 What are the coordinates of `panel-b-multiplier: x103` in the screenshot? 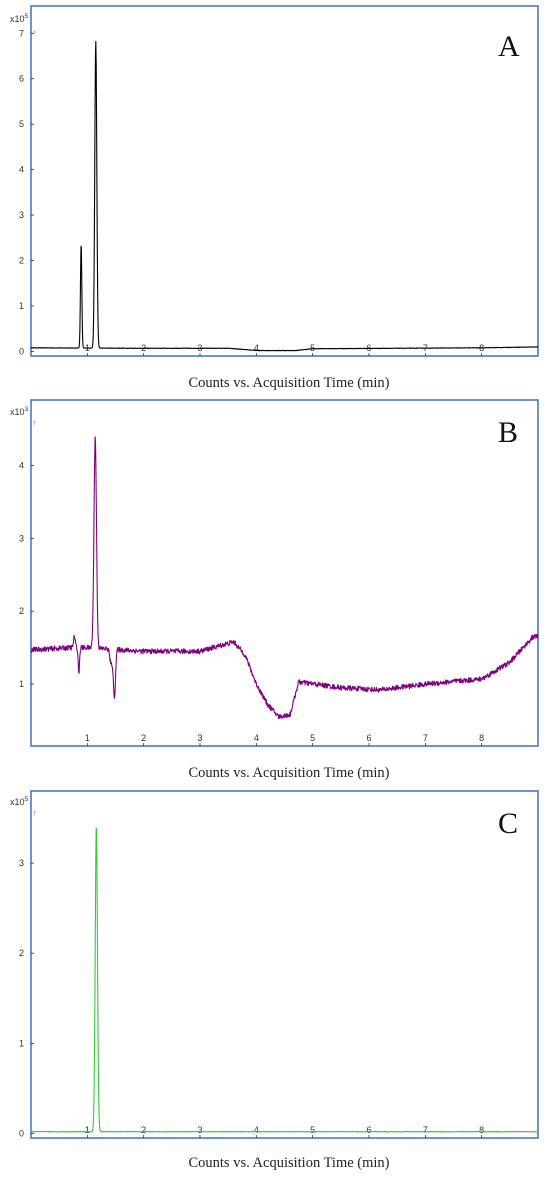 It's located at (19, 411).